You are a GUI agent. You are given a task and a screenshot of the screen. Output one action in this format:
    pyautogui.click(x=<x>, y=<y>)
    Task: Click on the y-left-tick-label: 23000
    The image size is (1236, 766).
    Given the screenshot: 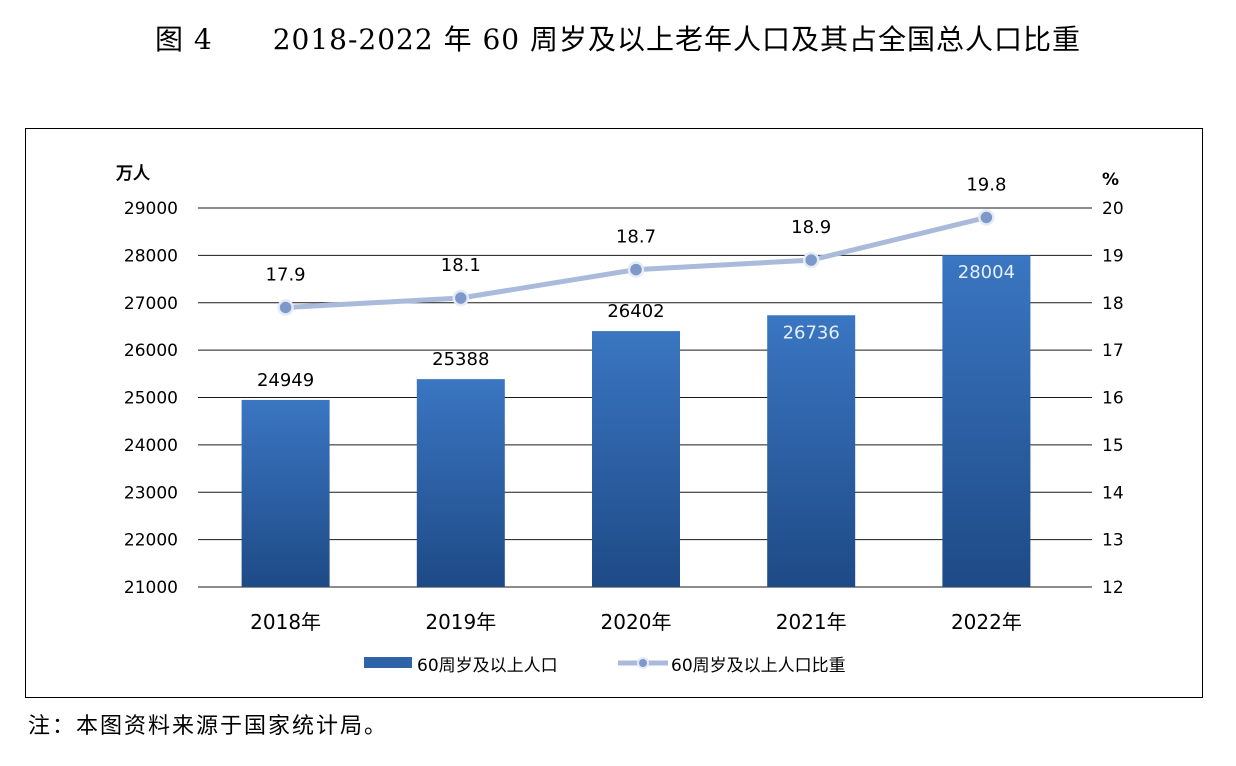 What is the action you would take?
    pyautogui.click(x=151, y=493)
    